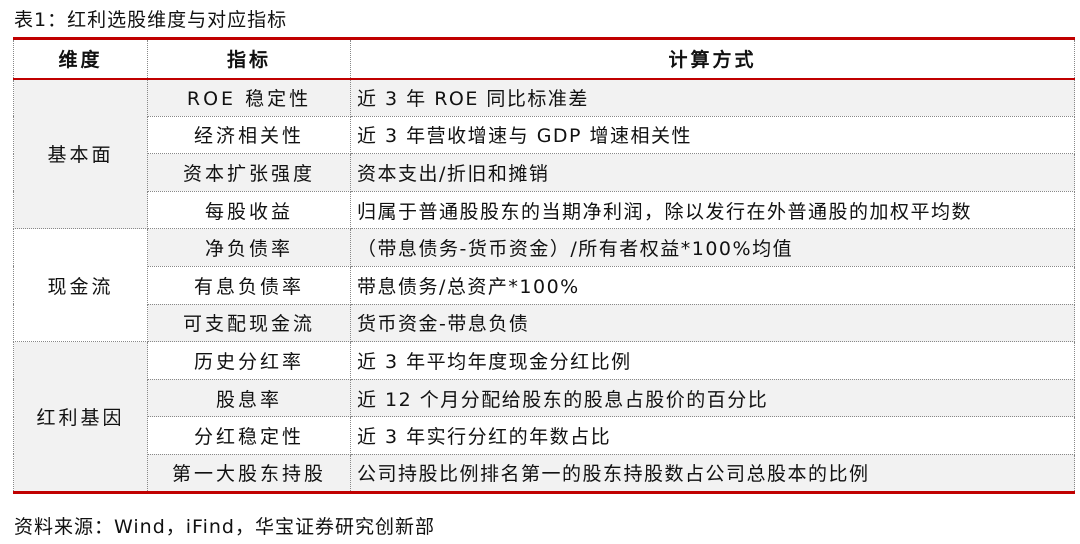 Image resolution: width=1080 pixels, height=544 pixels. Describe the element at coordinates (249, 59) in the screenshot. I see `header-indicator: 指标` at that location.